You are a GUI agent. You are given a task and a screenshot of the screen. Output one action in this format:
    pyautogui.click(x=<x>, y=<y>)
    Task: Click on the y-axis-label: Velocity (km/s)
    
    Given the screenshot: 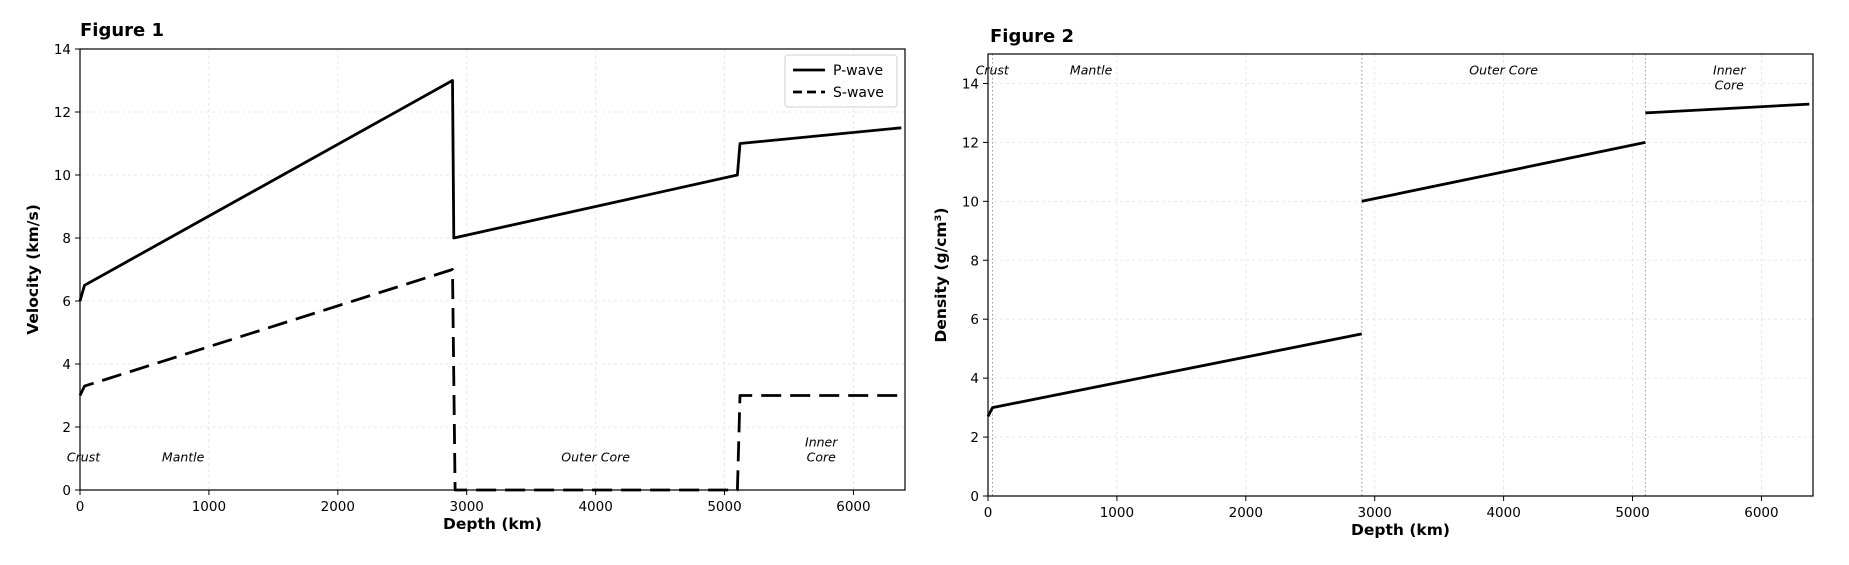 What is the action you would take?
    pyautogui.click(x=33, y=269)
    